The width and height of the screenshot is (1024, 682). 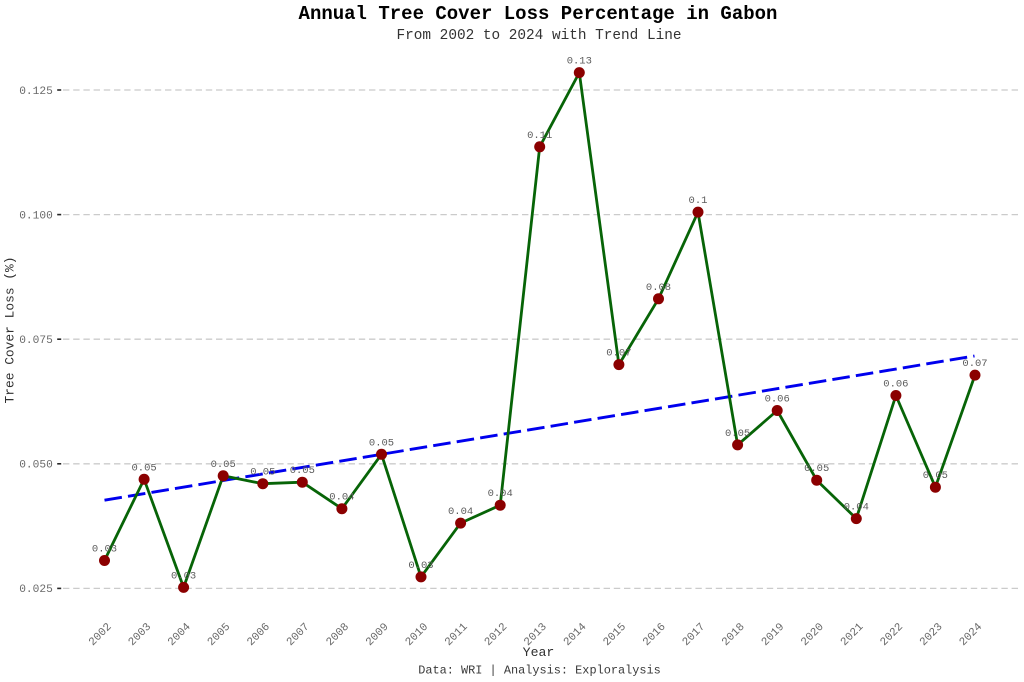 I want to click on svg-text: 0.1, so click(x=698, y=201).